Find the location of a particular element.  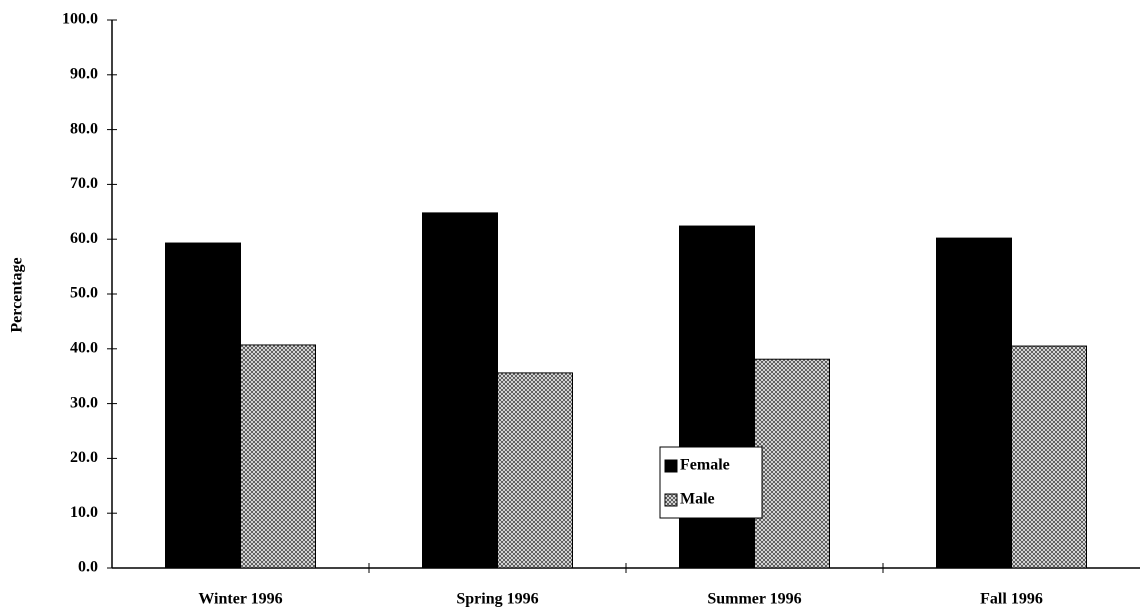

x-tick-label: Summer 1996 is located at coordinates (754, 599).